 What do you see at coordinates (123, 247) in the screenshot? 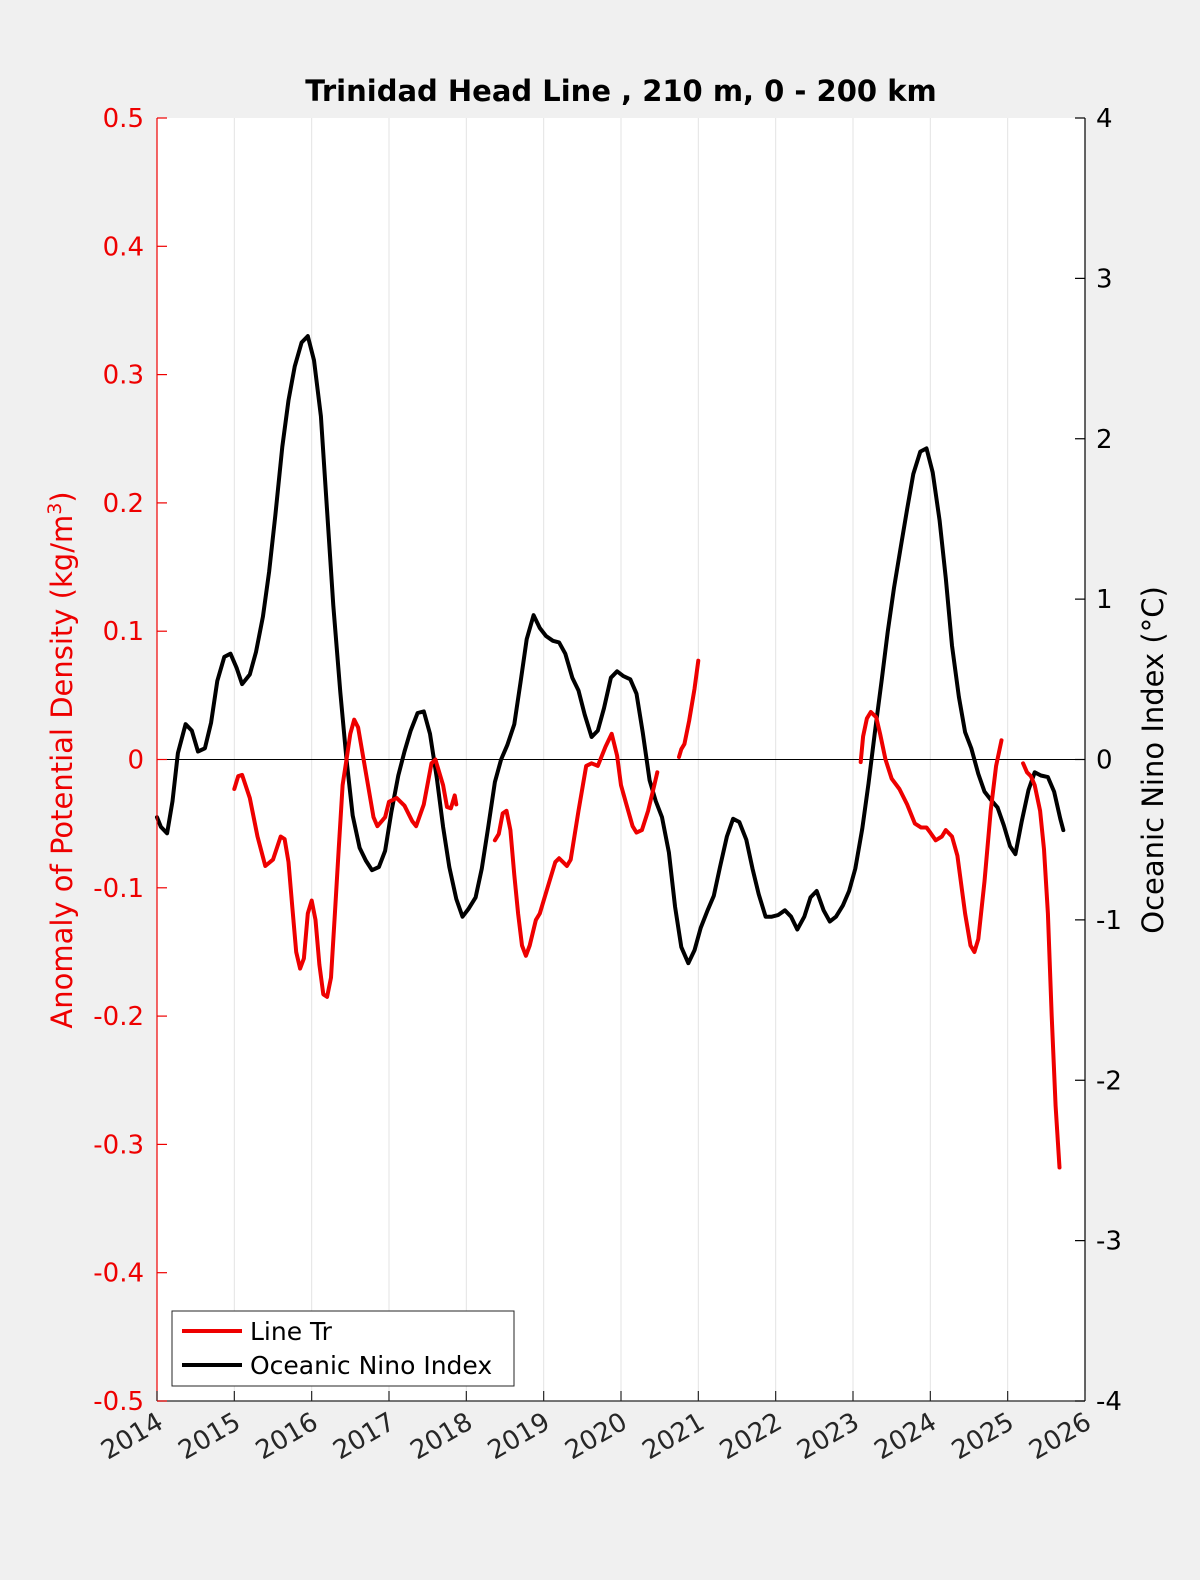
I see `left-y-tick-label: 0.4` at bounding box center [123, 247].